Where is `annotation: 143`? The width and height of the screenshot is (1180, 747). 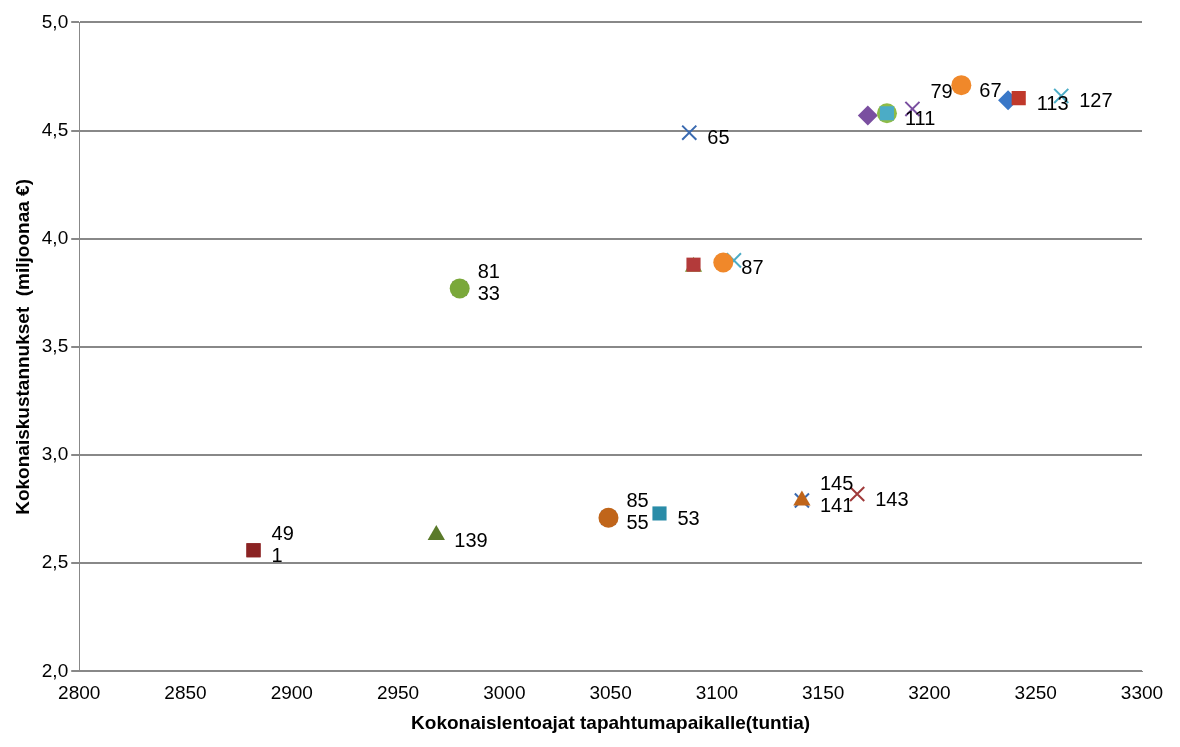
annotation: 143 is located at coordinates (892, 498).